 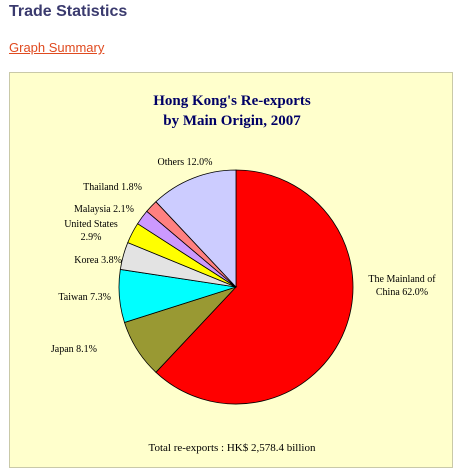 I want to click on graph-summary-link: Graph Summary, so click(x=57, y=47).